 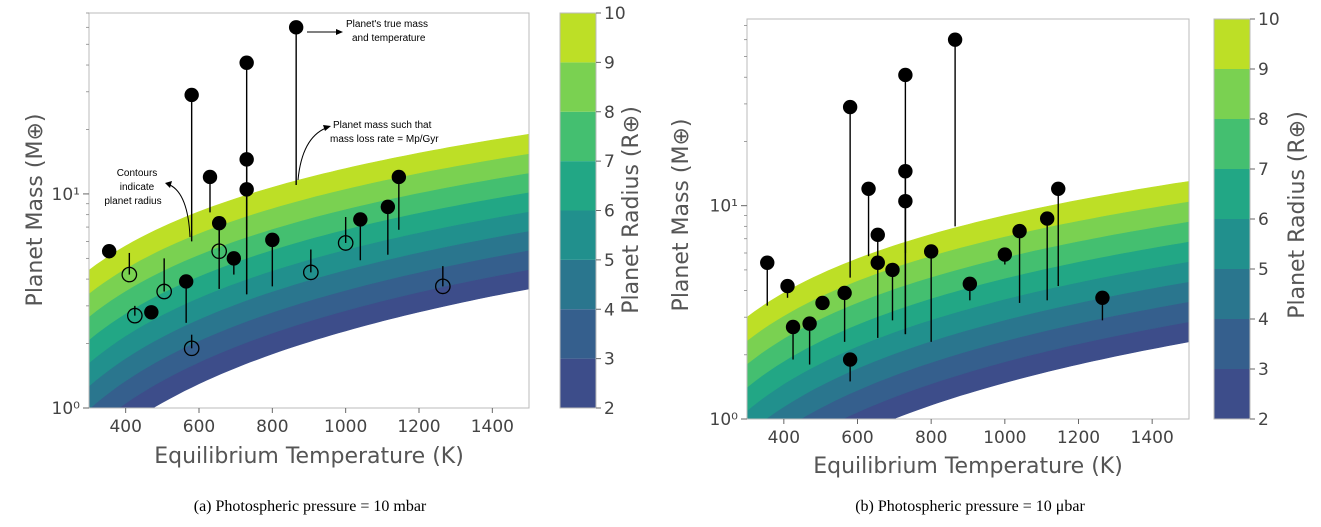 I want to click on annotation-loss-rate-line-2: mass loss rate = Mp/Gyr, so click(x=384, y=139).